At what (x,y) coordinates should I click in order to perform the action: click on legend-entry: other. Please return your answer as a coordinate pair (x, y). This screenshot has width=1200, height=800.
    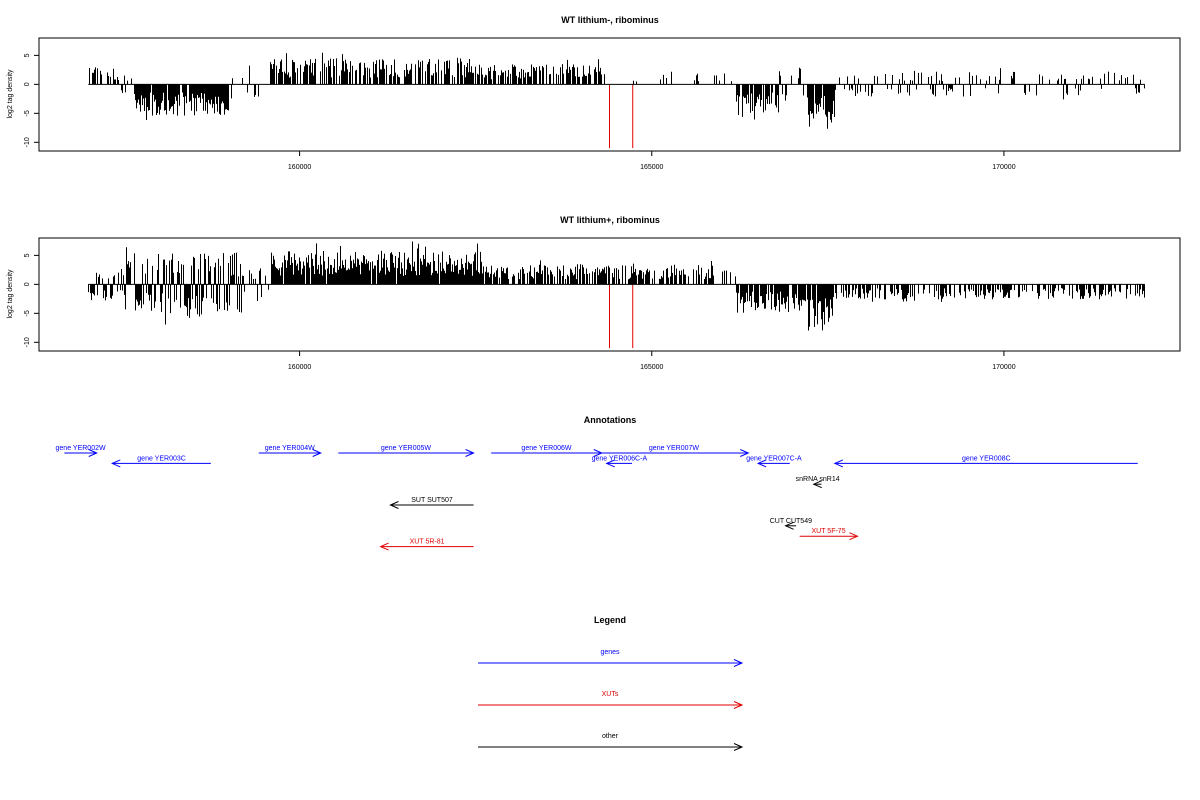
    Looking at the image, I should click on (611, 742).